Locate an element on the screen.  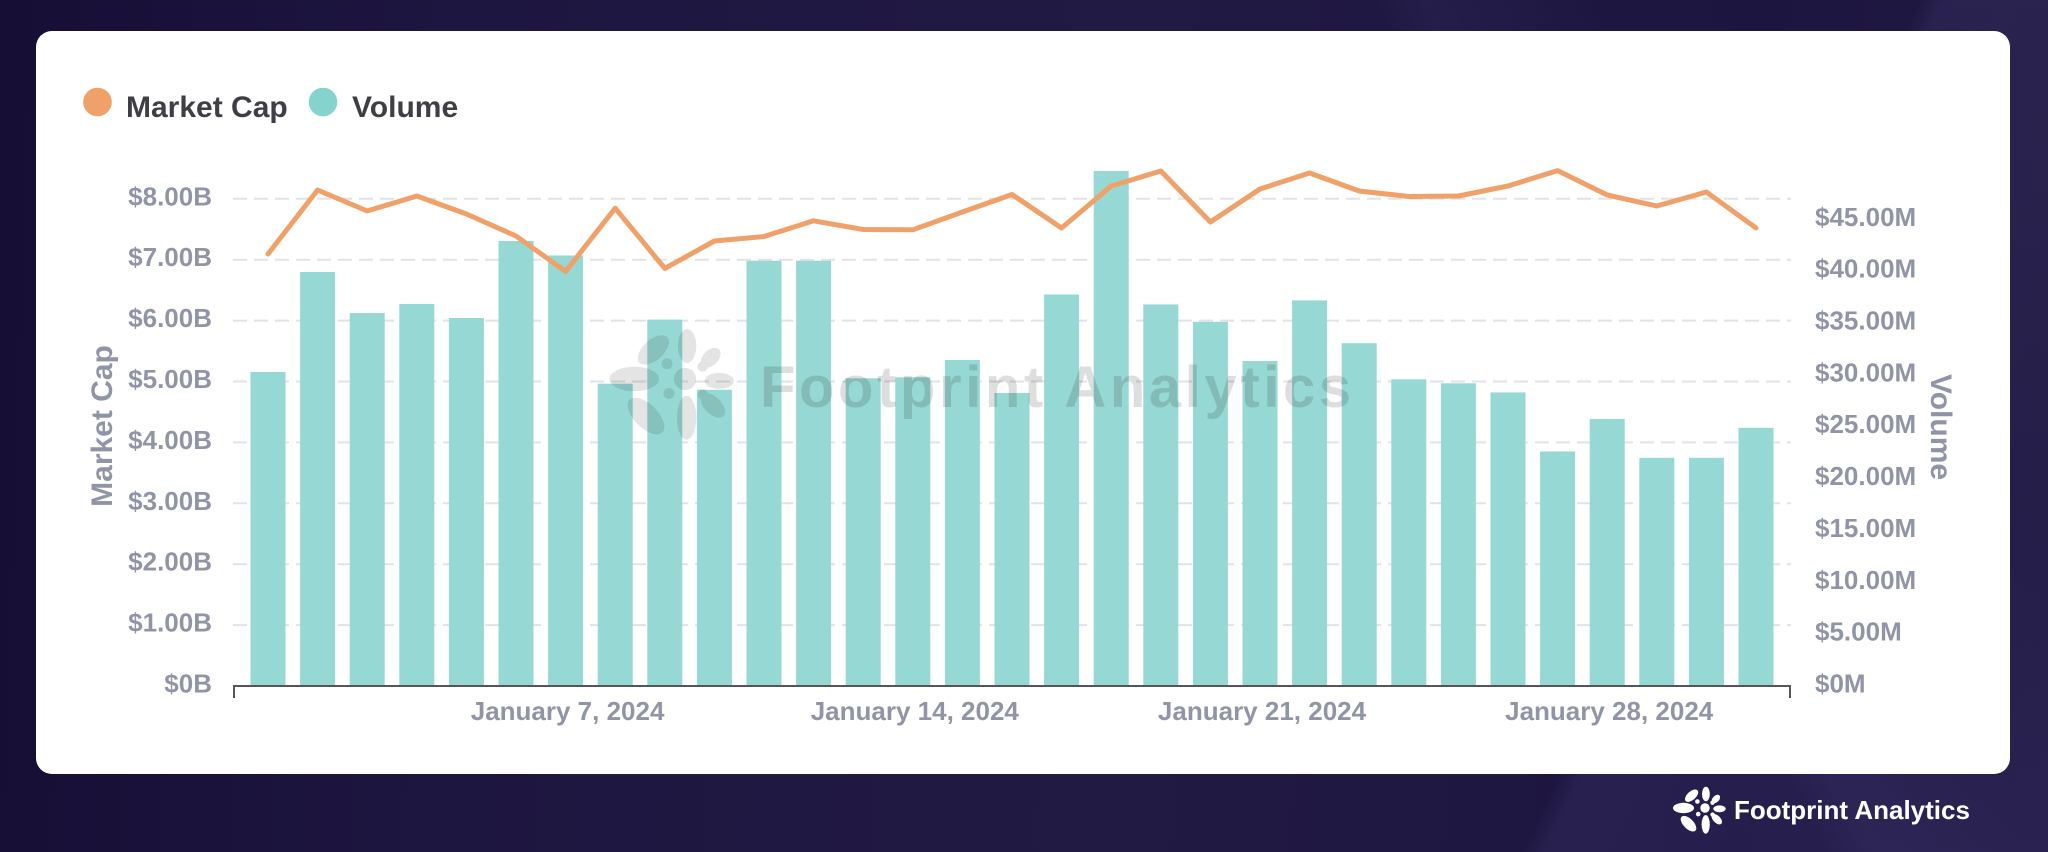
svg-text: $45.00M is located at coordinates (1865, 217).